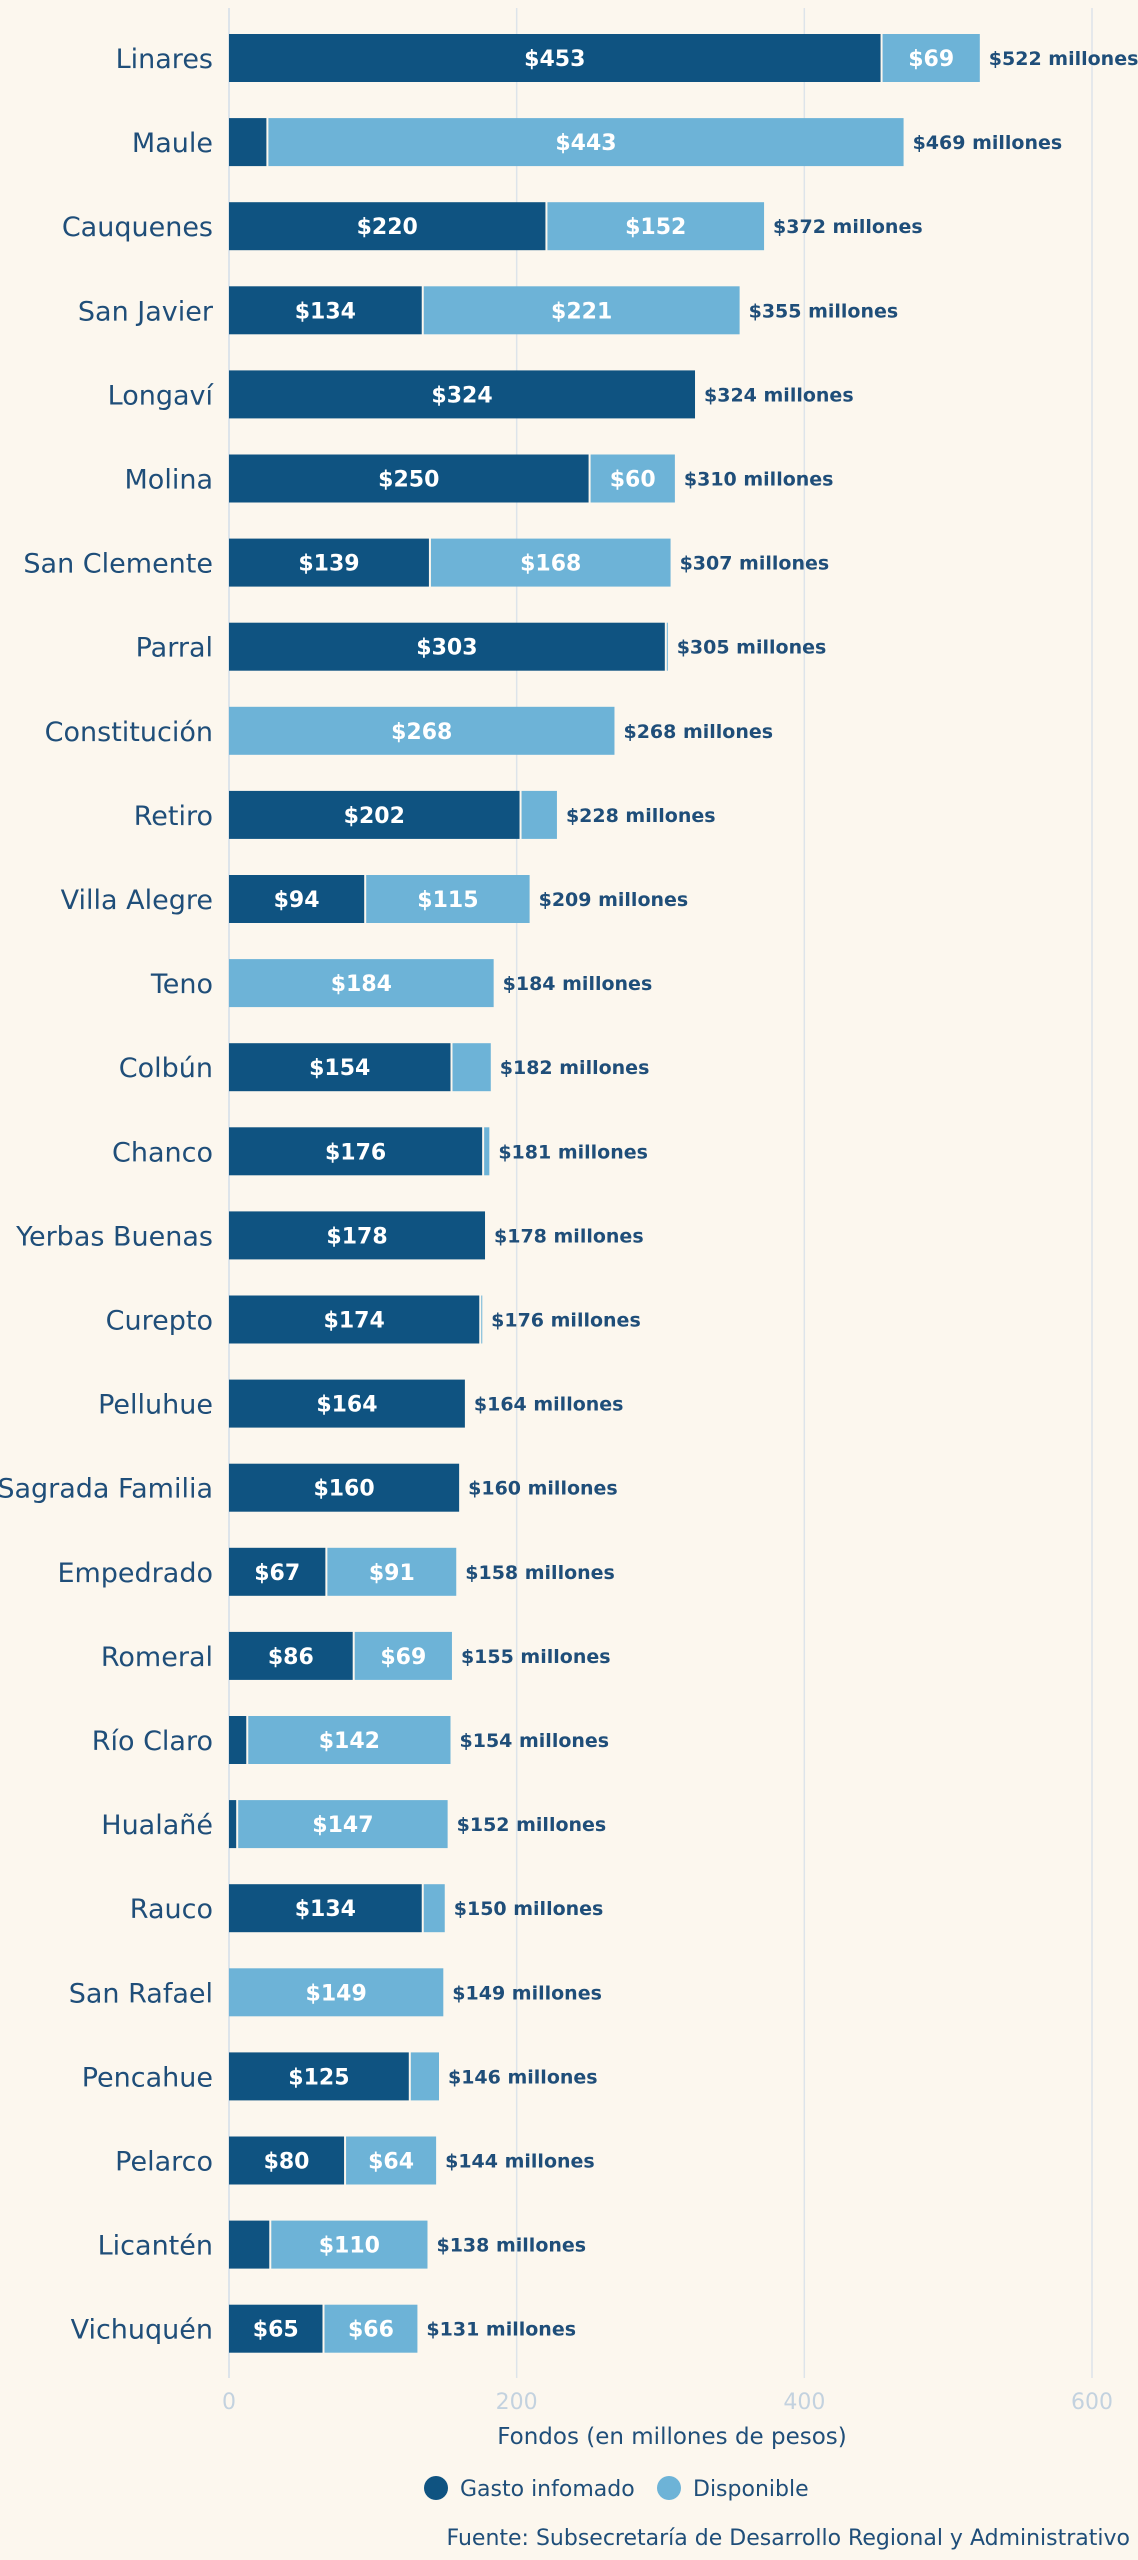 The width and height of the screenshot is (1138, 2560). I want to click on category-label: Curepto, so click(159, 1321).